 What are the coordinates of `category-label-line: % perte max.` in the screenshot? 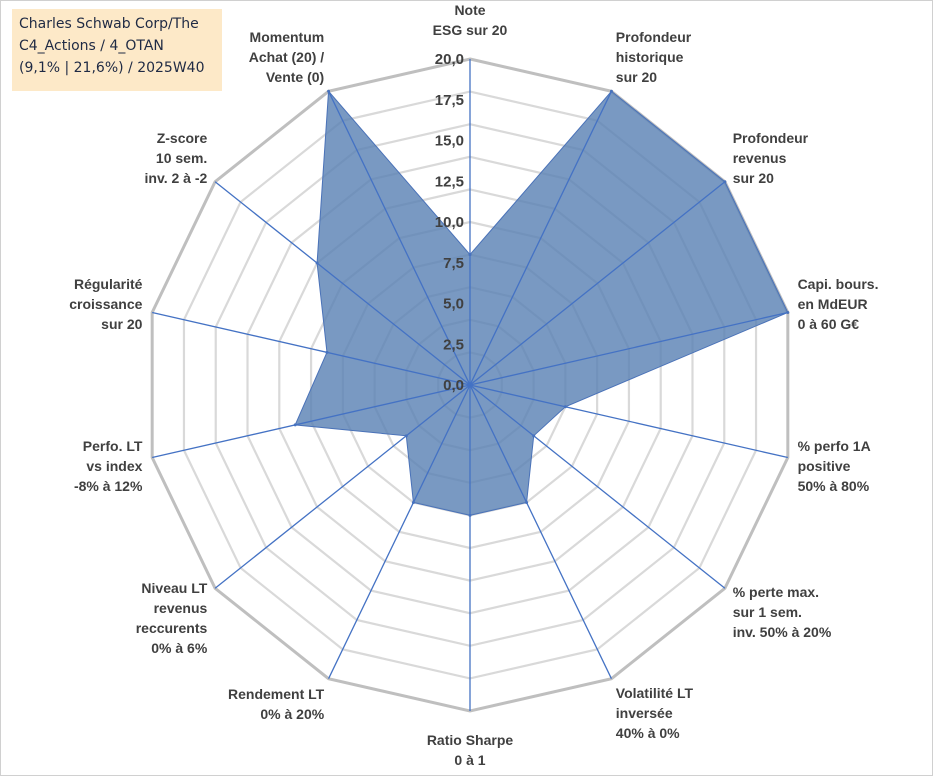 It's located at (776, 592).